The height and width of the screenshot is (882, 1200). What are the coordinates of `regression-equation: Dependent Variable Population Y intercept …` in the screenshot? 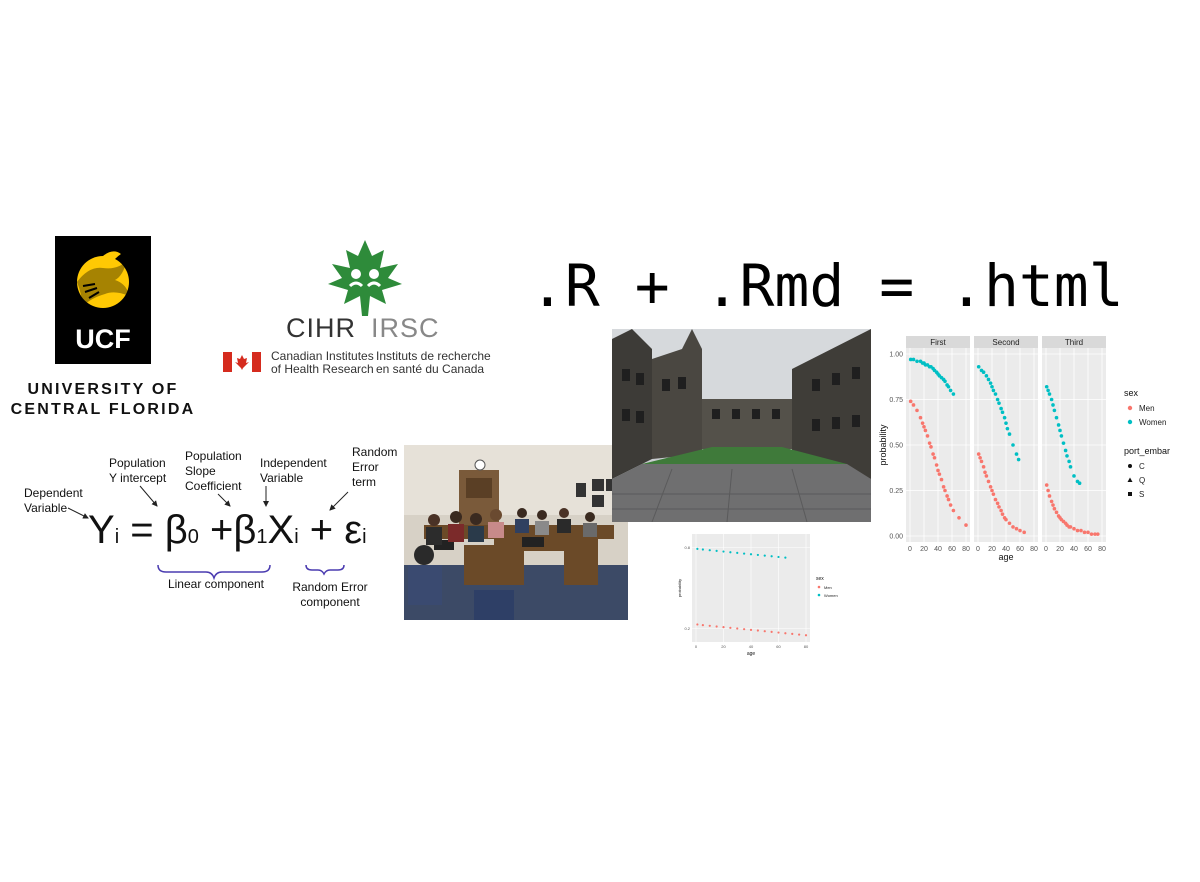 It's located at (200, 530).